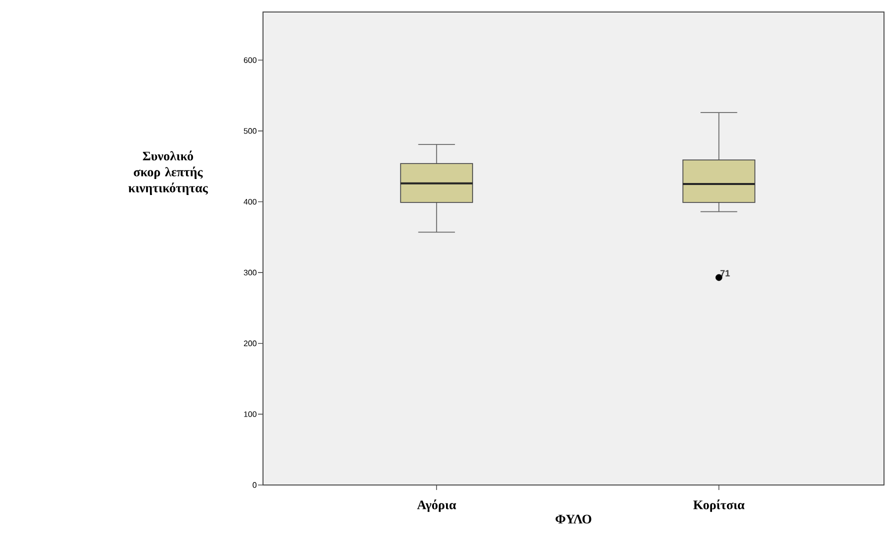 This screenshot has width=886, height=547. I want to click on y-axis-title: Συνολικό σκορ λεπτής κινητικότητας, so click(168, 172).